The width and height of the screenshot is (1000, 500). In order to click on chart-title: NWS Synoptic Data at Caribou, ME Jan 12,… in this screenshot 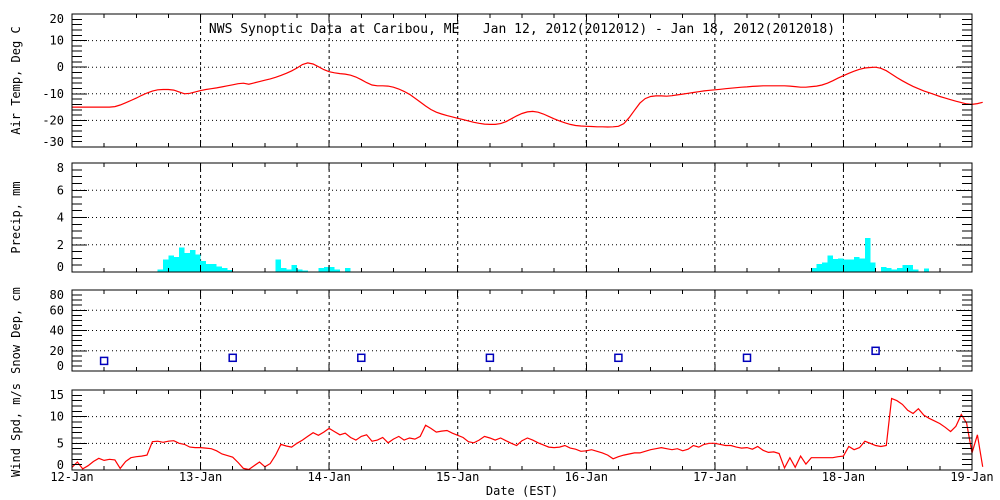, I will do `click(522, 29)`.